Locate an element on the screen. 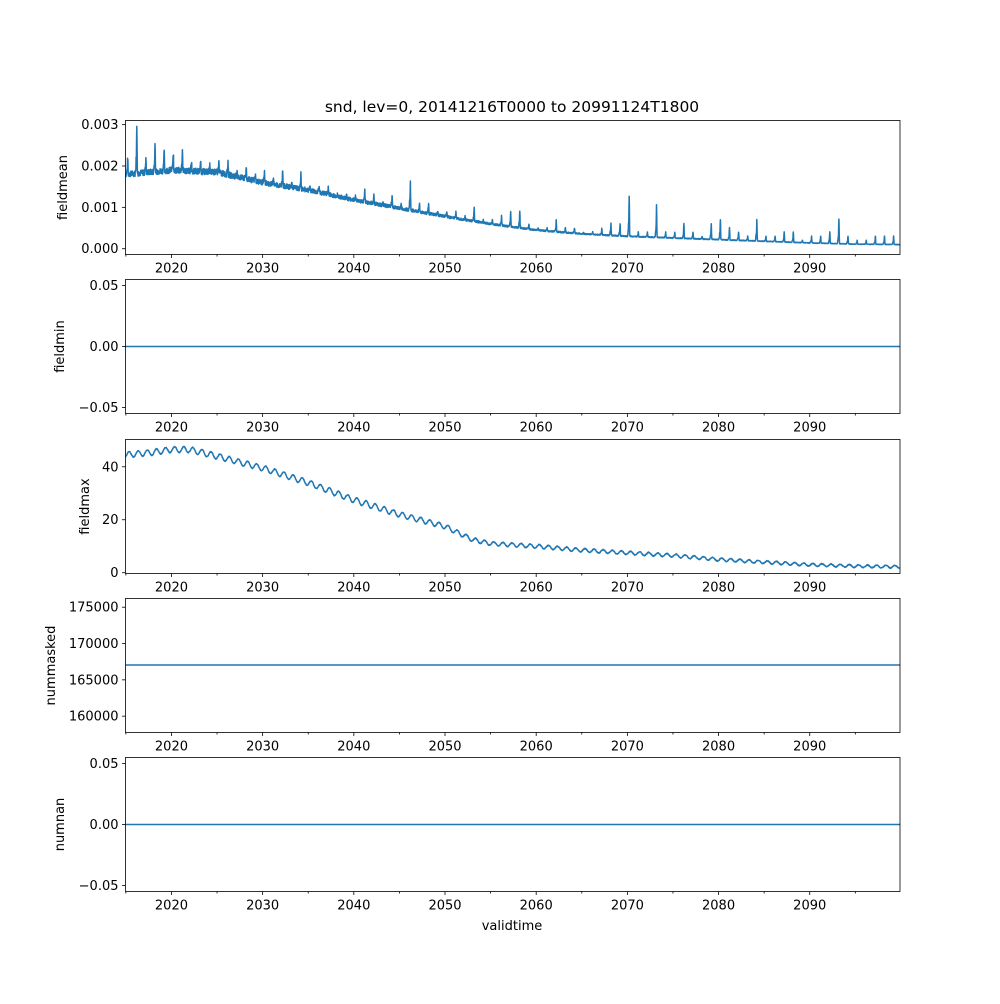  y-tick-label: 170000 is located at coordinates (94, 644).